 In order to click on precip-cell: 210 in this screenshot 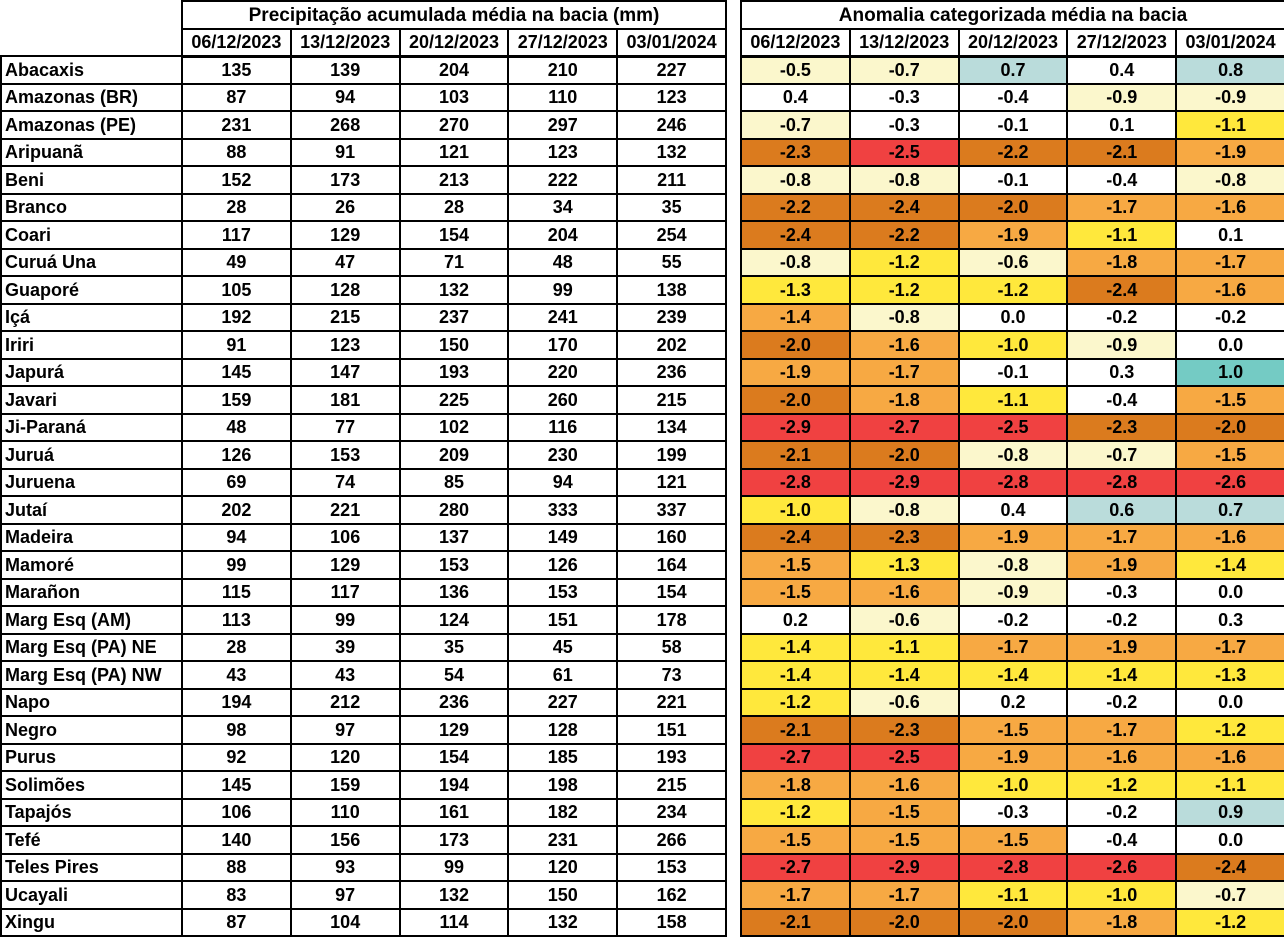, I will do `click(563, 70)`.